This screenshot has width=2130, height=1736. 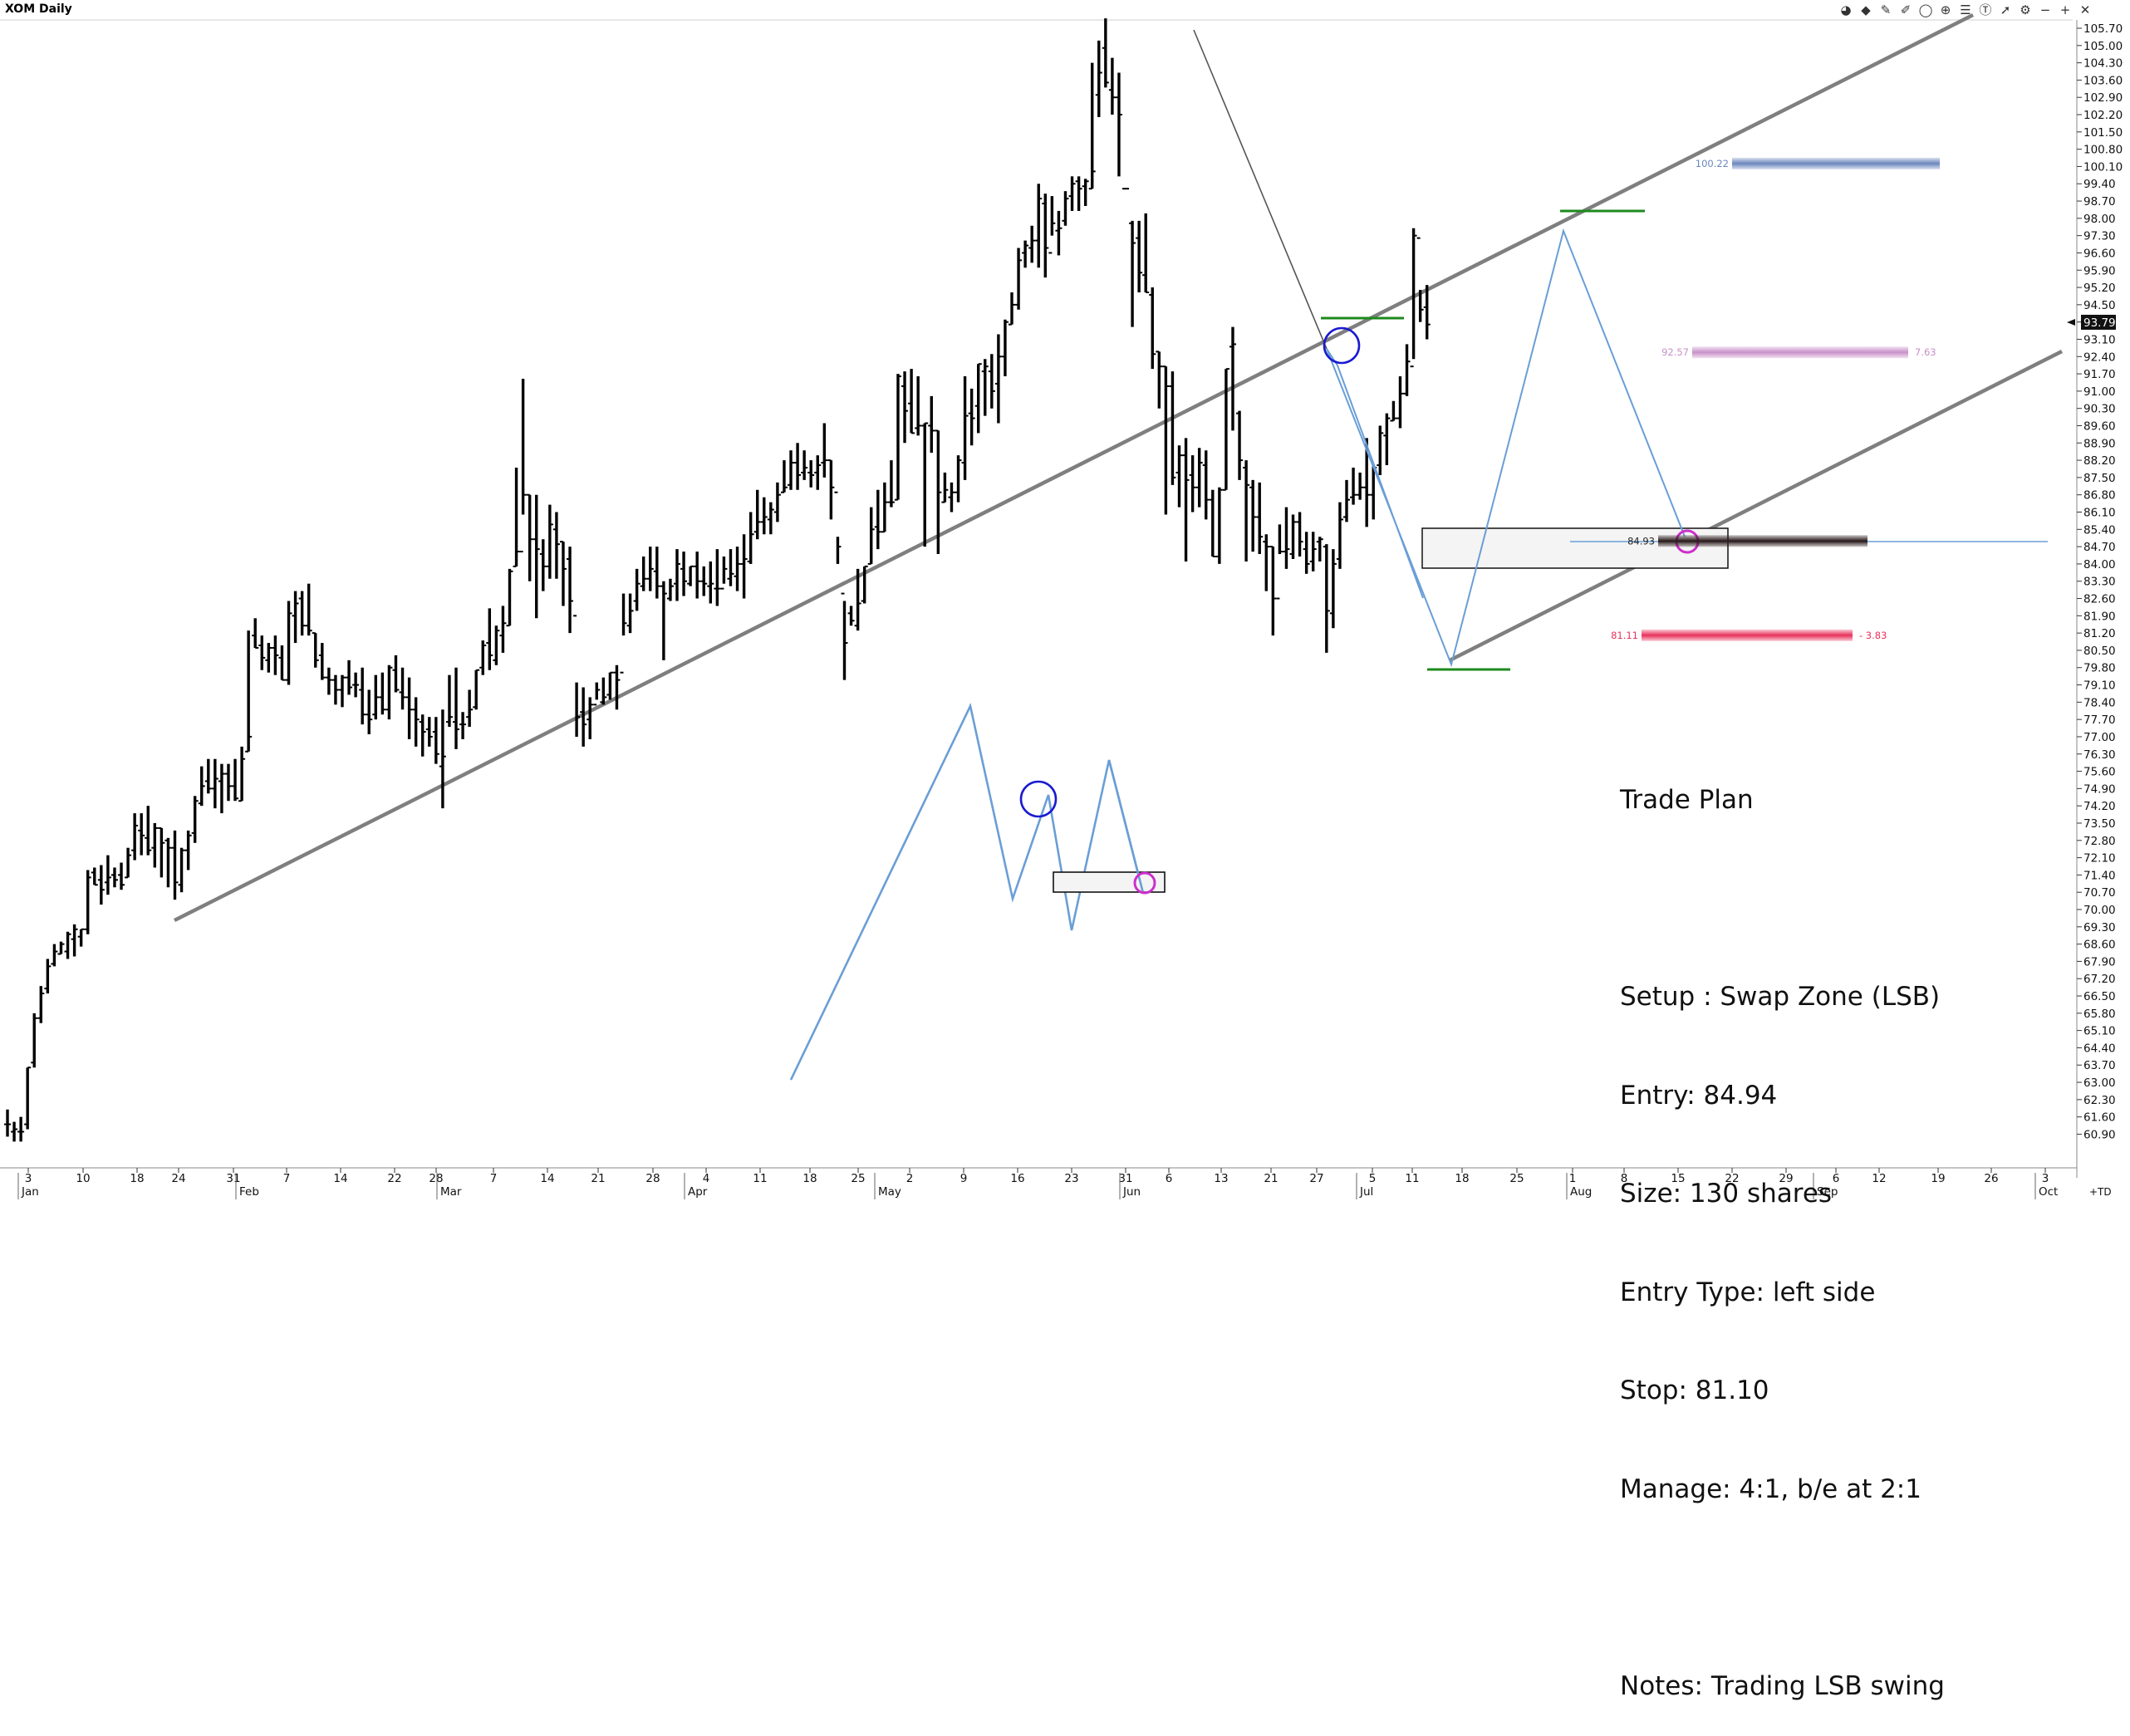 What do you see at coordinates (2099, 582) in the screenshot?
I see `price-tick-label: 83.30` at bounding box center [2099, 582].